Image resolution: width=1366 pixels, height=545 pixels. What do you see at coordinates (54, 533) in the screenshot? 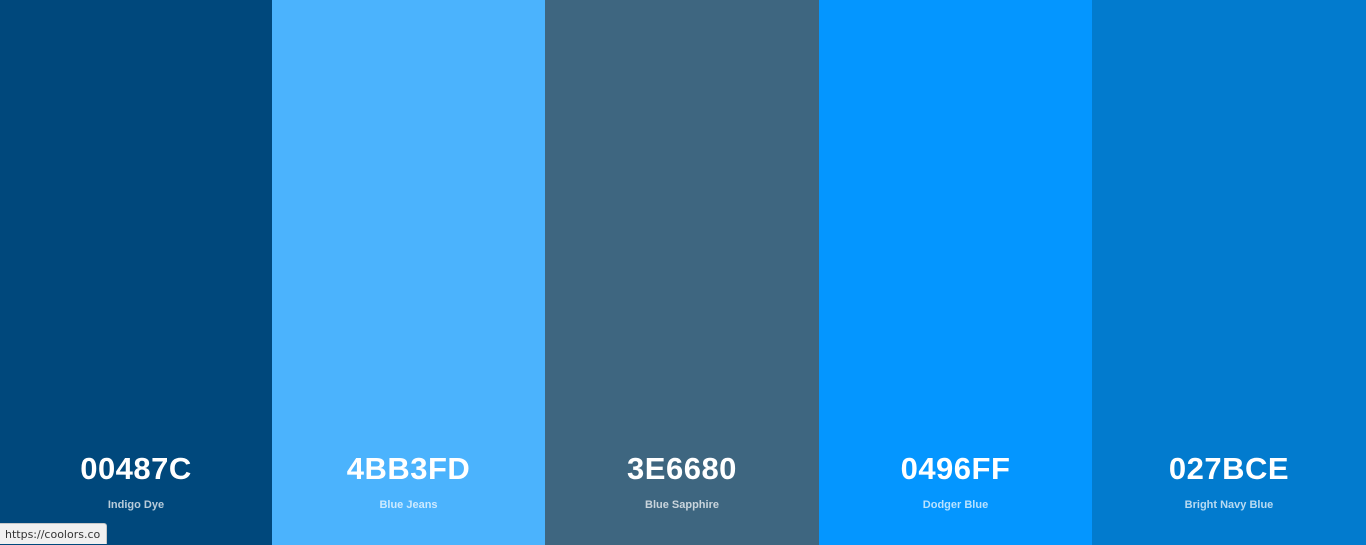
I see `link-url-status-bar: https://coolors.co` at bounding box center [54, 533].